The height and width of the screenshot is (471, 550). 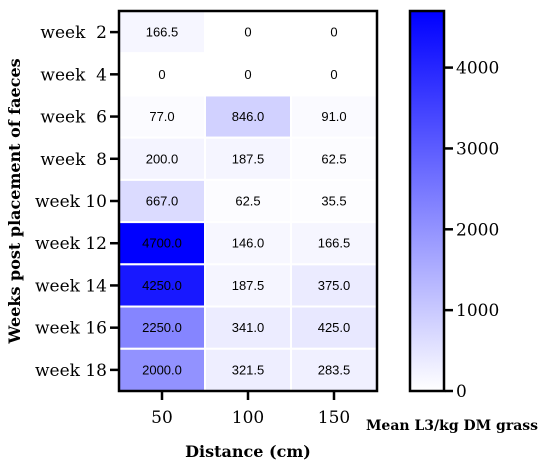 I want to click on y-tick-label: week 12, so click(x=71, y=244).